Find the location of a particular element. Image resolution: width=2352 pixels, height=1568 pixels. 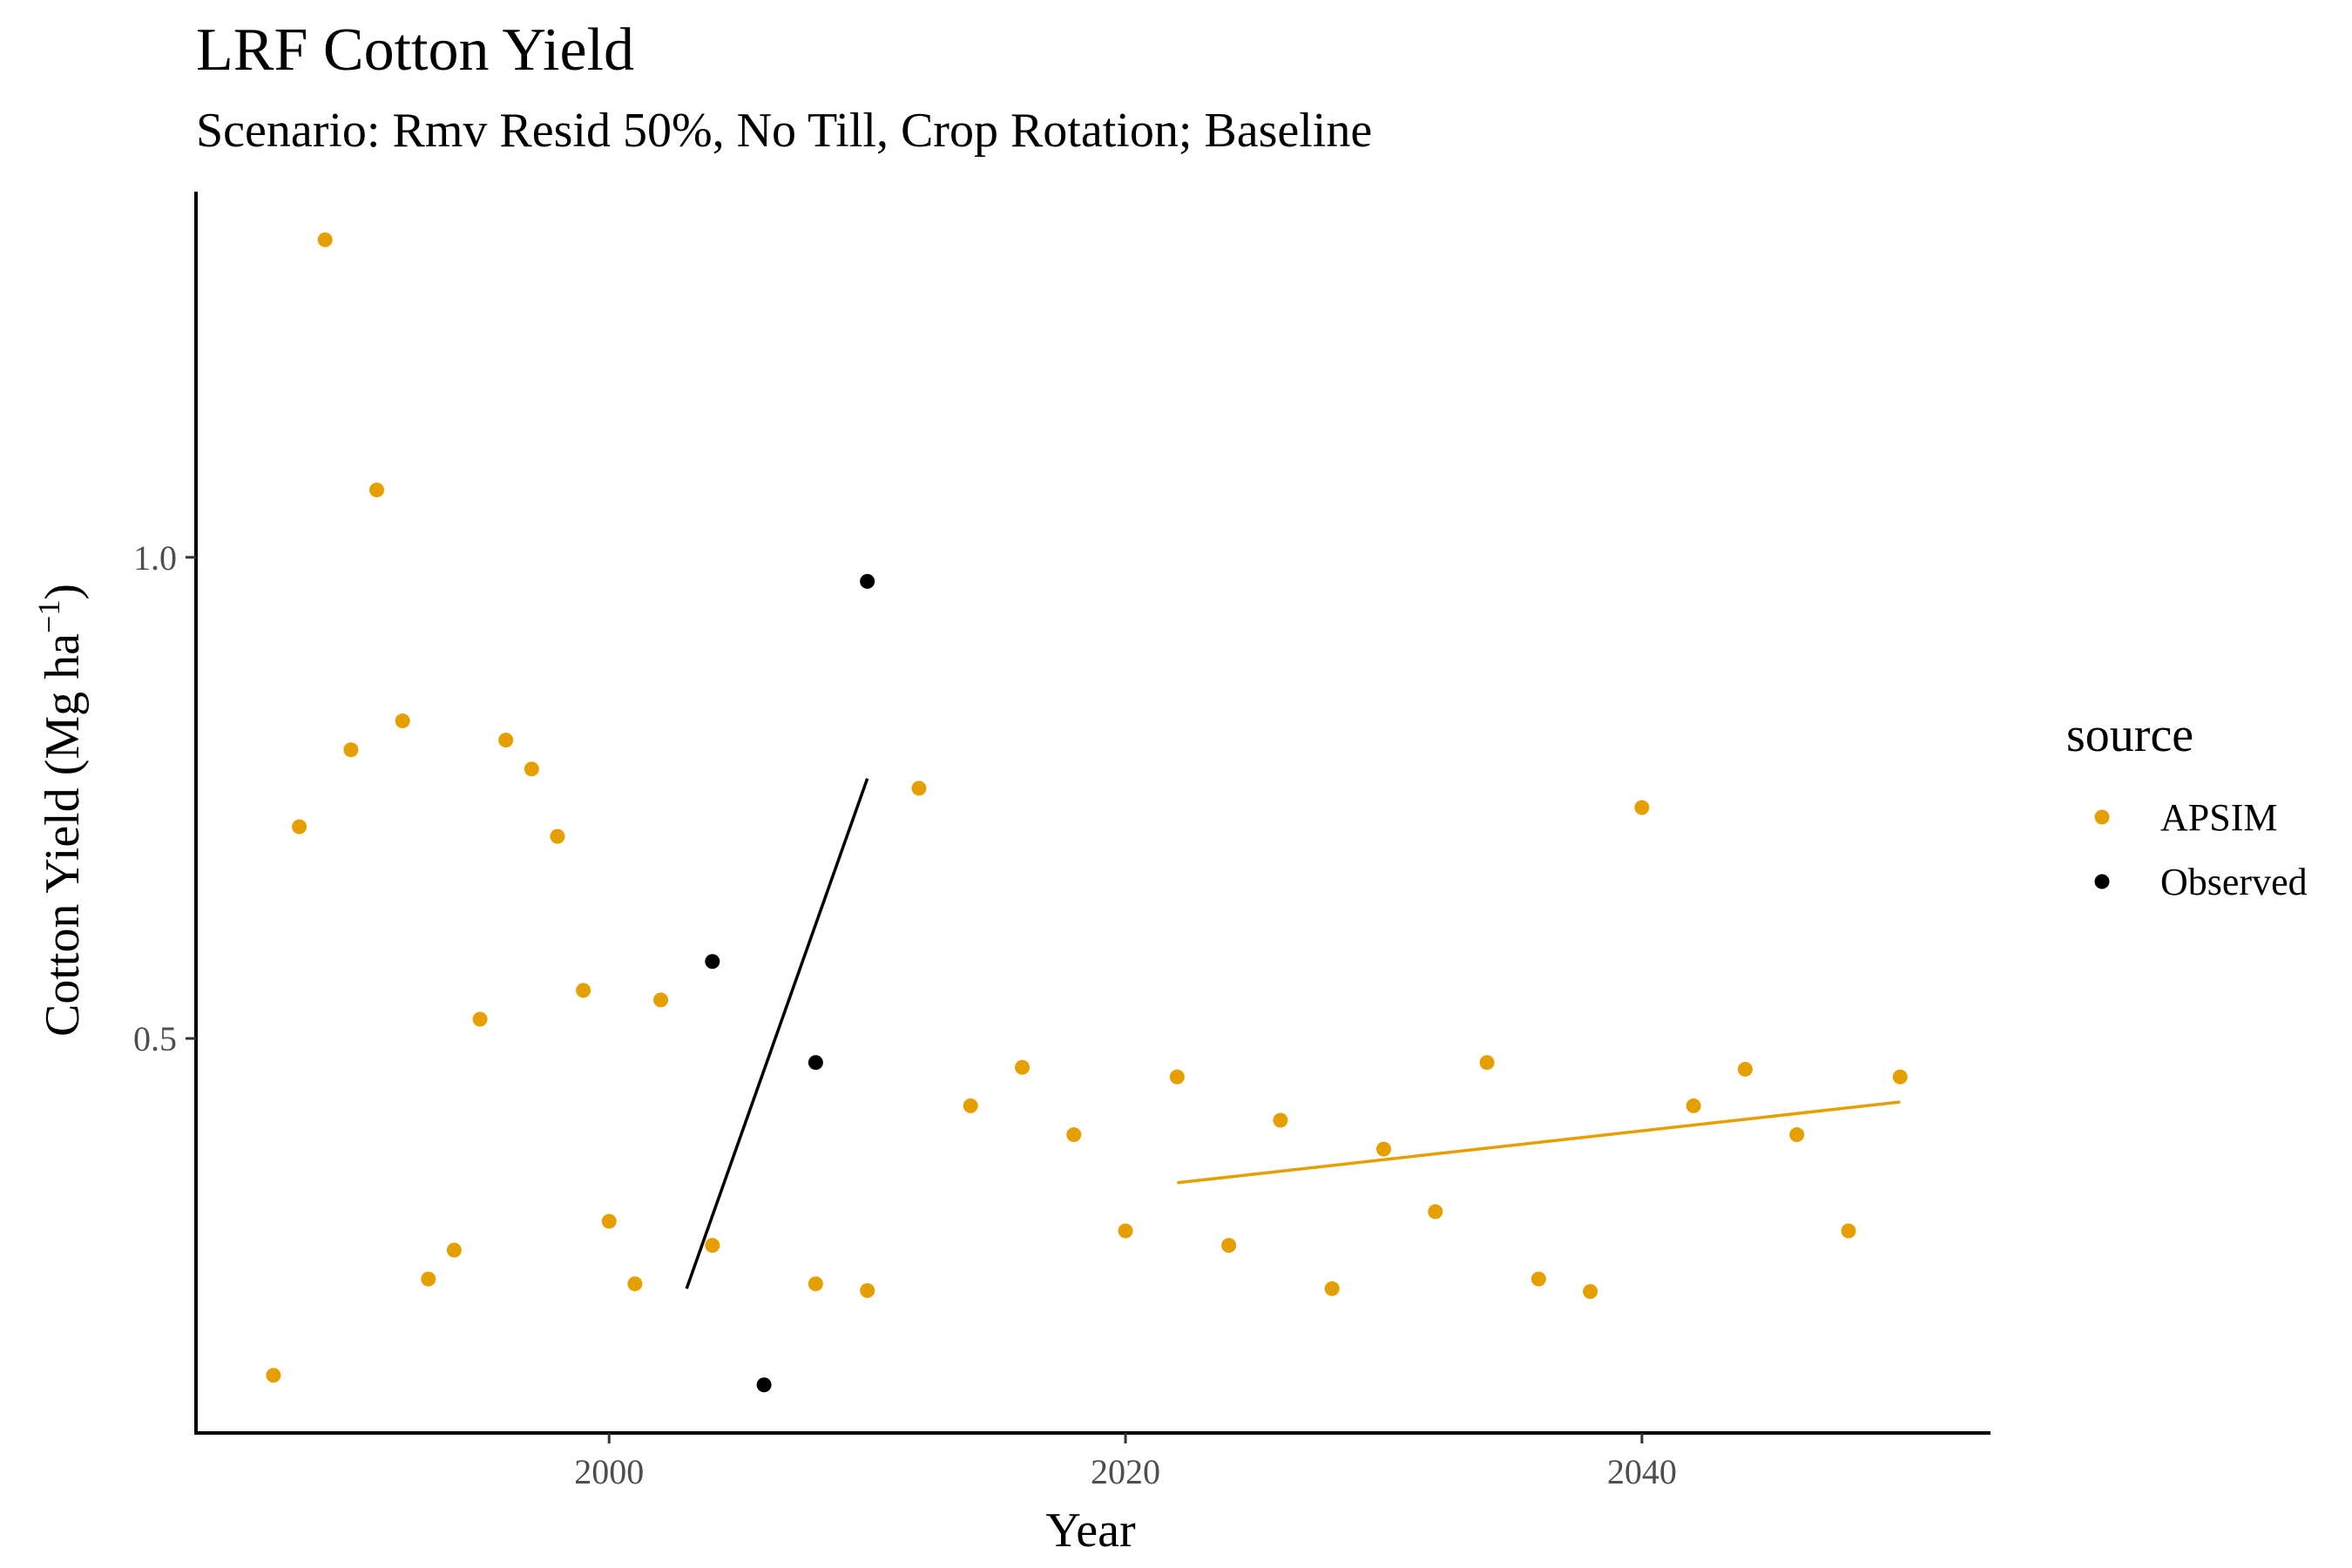

y-axis-title-main: Cotton Yield (Mg ha is located at coordinates (63, 835).